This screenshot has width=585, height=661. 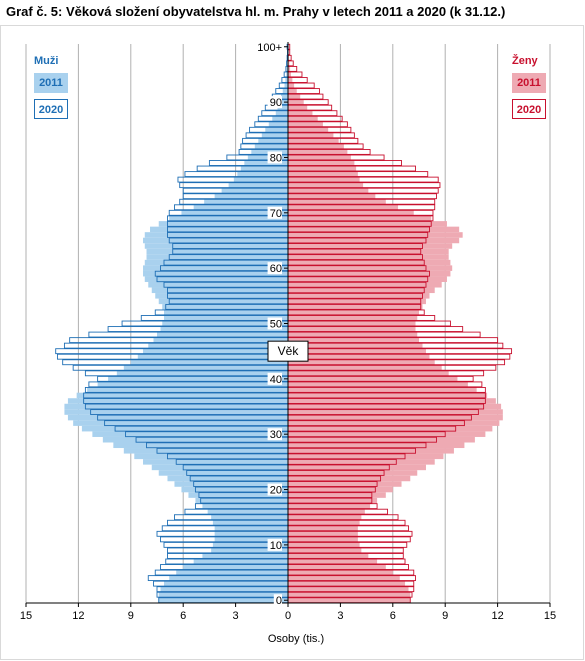 I want to click on y-tick-label: 60, so click(x=276, y=269).